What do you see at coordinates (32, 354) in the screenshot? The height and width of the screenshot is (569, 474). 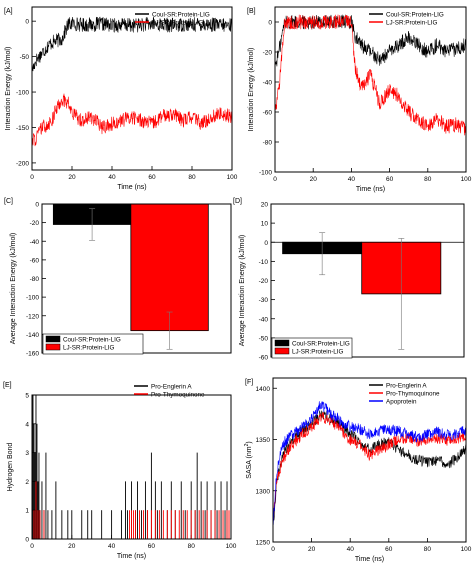 I see `y-tick-label: -160` at bounding box center [32, 354].